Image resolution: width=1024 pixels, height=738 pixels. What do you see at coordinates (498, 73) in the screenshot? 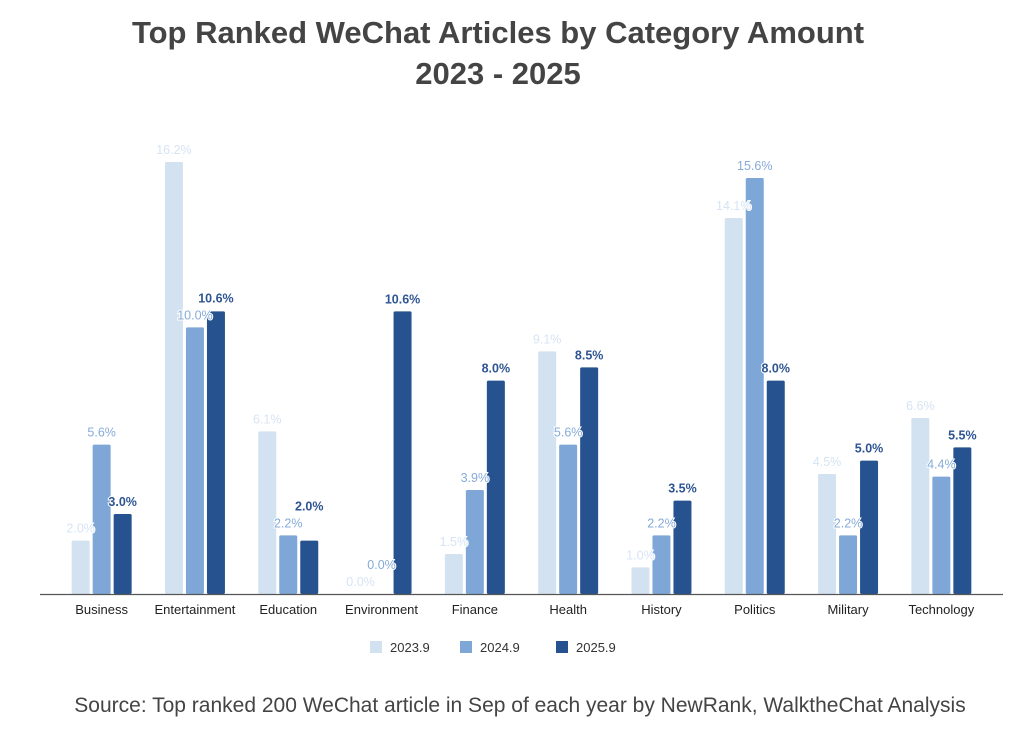
I see `chart-subtitle: 2023 - 2025` at bounding box center [498, 73].